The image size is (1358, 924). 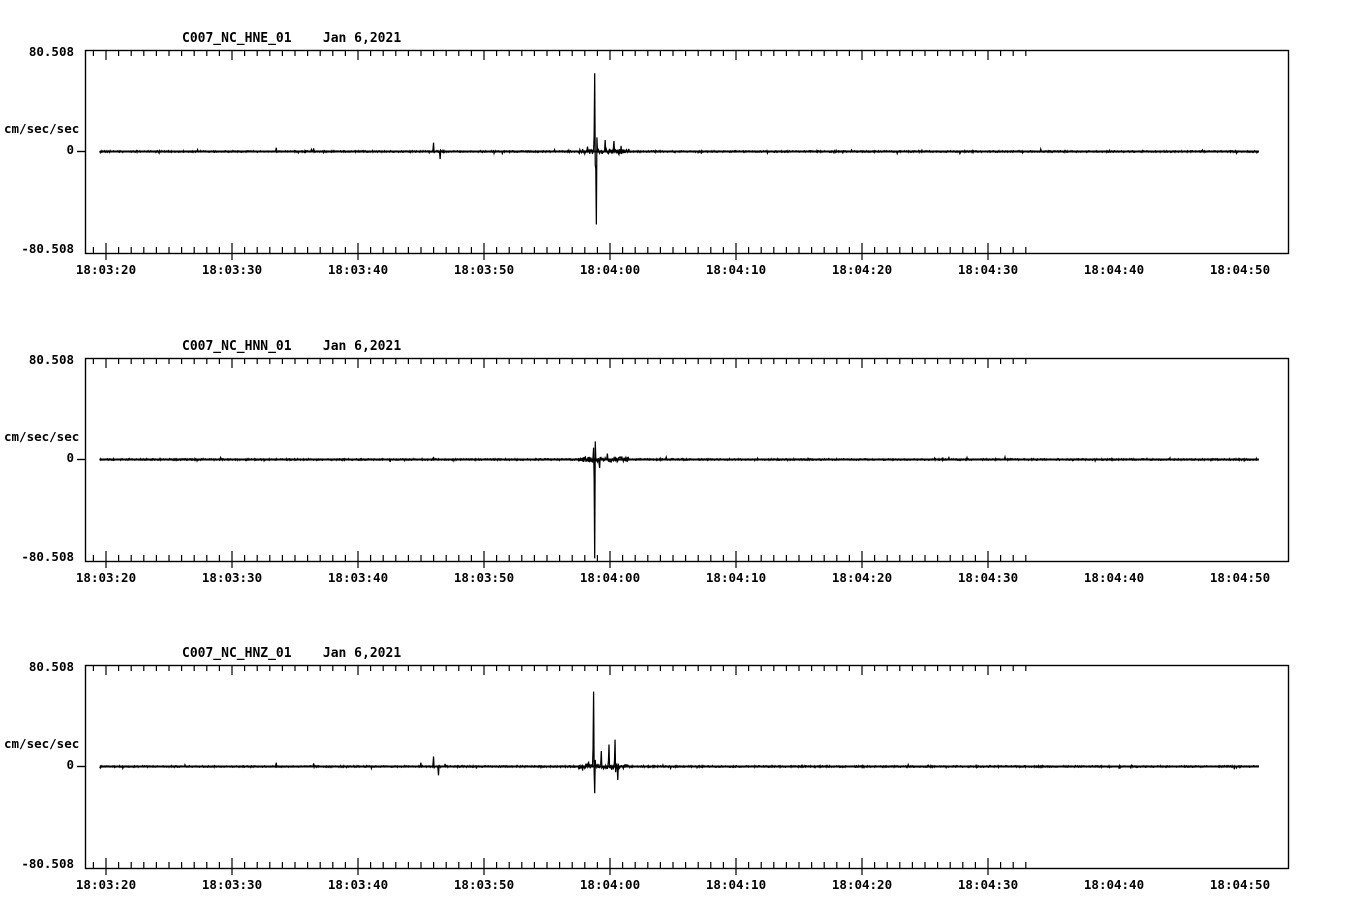 What do you see at coordinates (51, 359) in the screenshot?
I see `y-tick-top-hnn: 80.508` at bounding box center [51, 359].